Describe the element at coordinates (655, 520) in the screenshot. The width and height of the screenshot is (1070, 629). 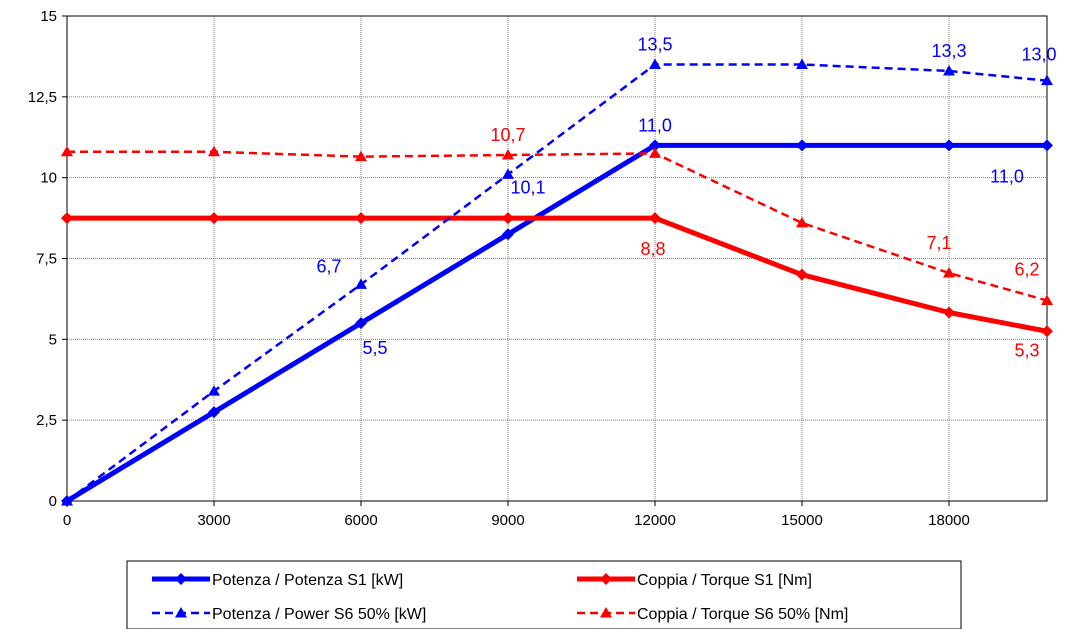
I see `x-tick-label: 12000` at that location.